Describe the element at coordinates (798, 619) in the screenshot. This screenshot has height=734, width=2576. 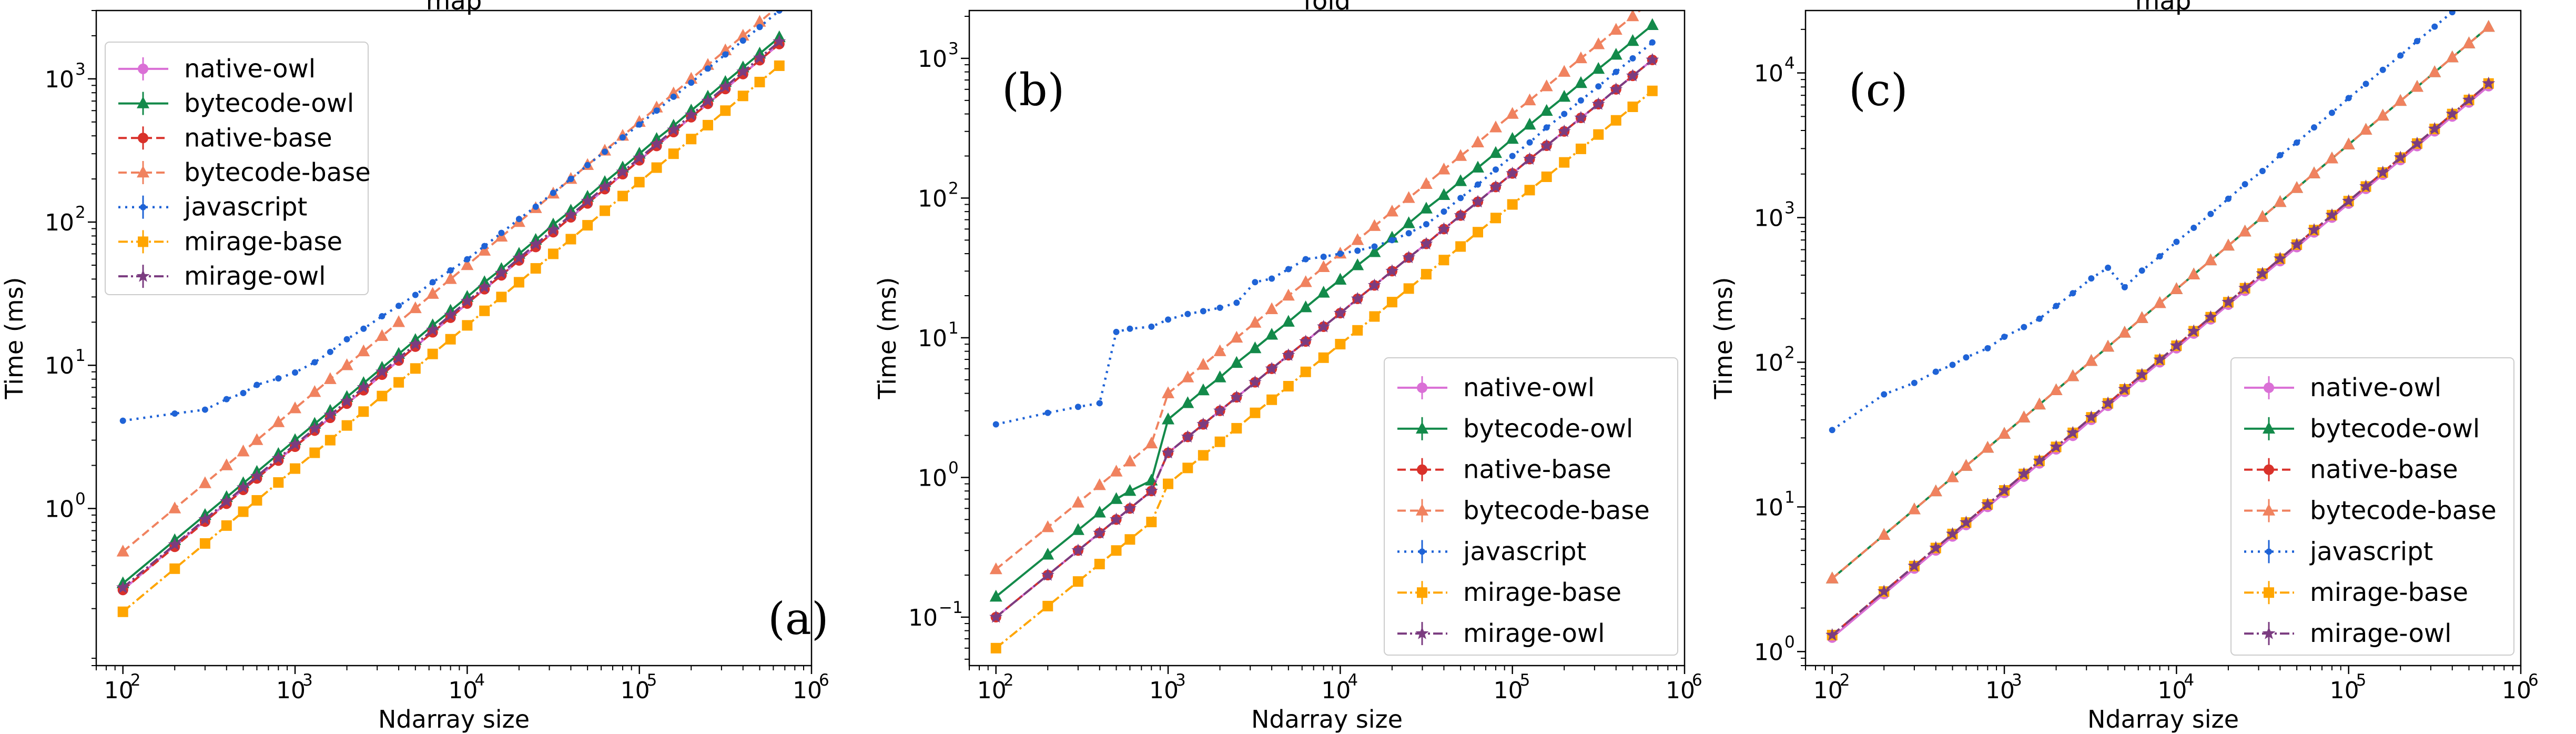
I see `panel-label: (a)` at that location.